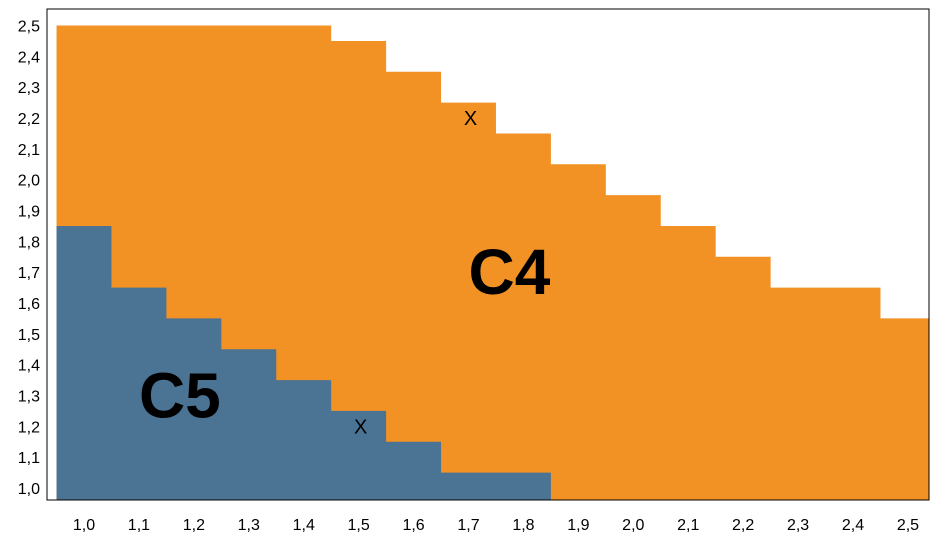 This screenshot has width=932, height=535. What do you see at coordinates (413, 525) in the screenshot?
I see `x-tick-label: 1,6` at bounding box center [413, 525].